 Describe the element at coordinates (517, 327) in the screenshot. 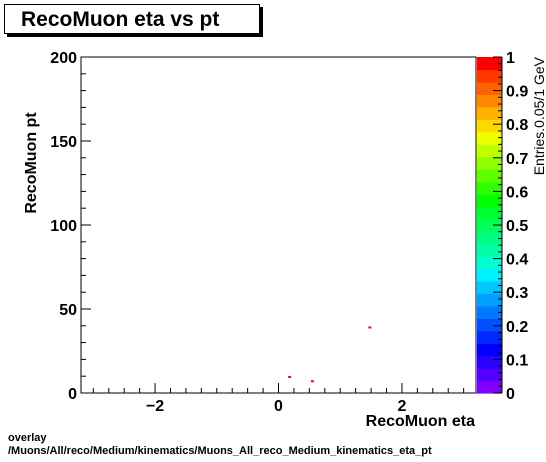

I see `colorbar-tick-label: 0.2` at that location.